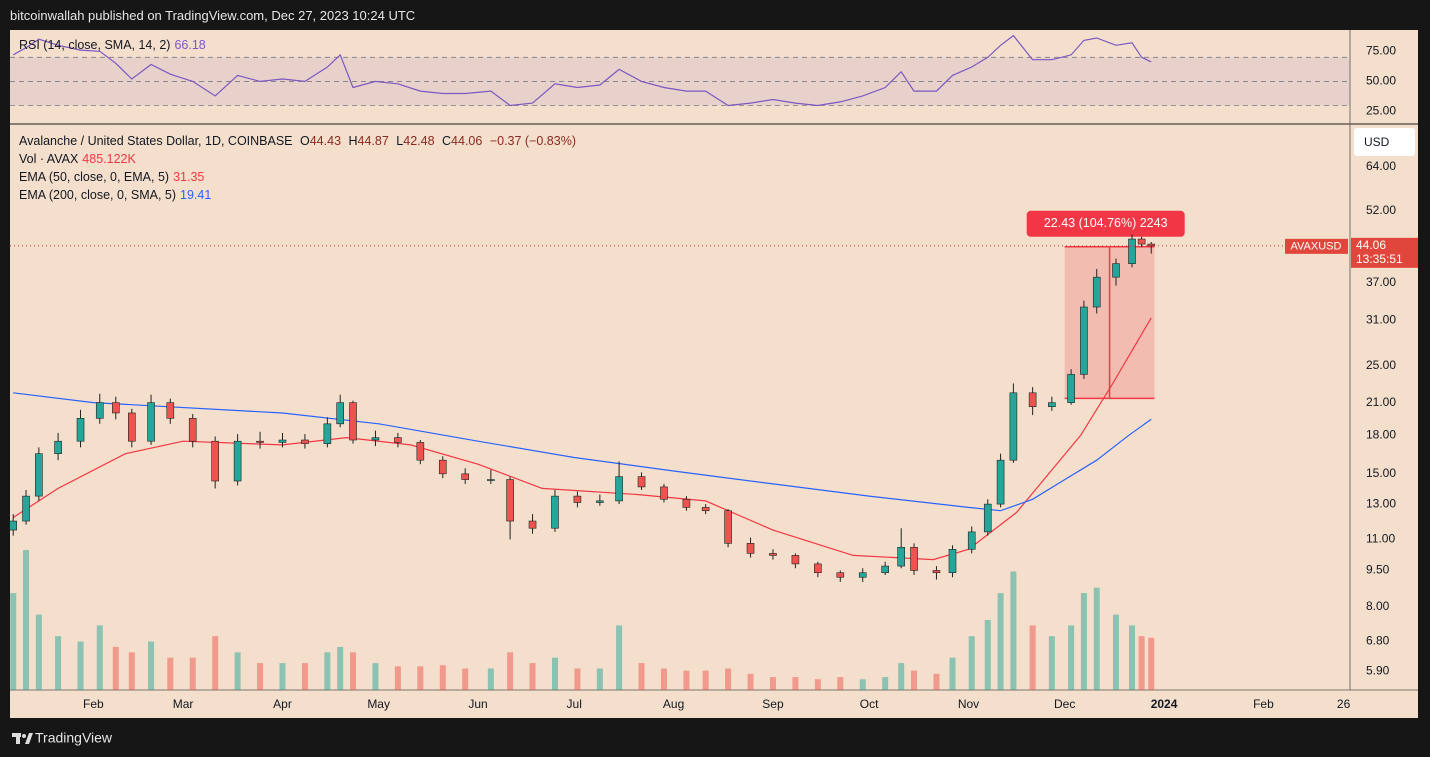 The height and width of the screenshot is (757, 1430). Describe the element at coordinates (1106, 223) in the screenshot. I see `measure-label: 22.43 (104.76%) 2243` at that location.